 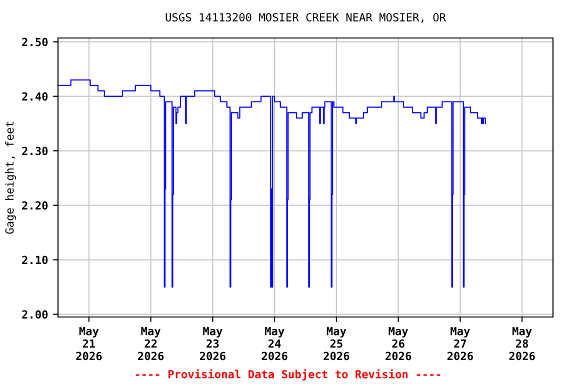 I want to click on y-tick-label: 2.20, so click(x=35, y=205).